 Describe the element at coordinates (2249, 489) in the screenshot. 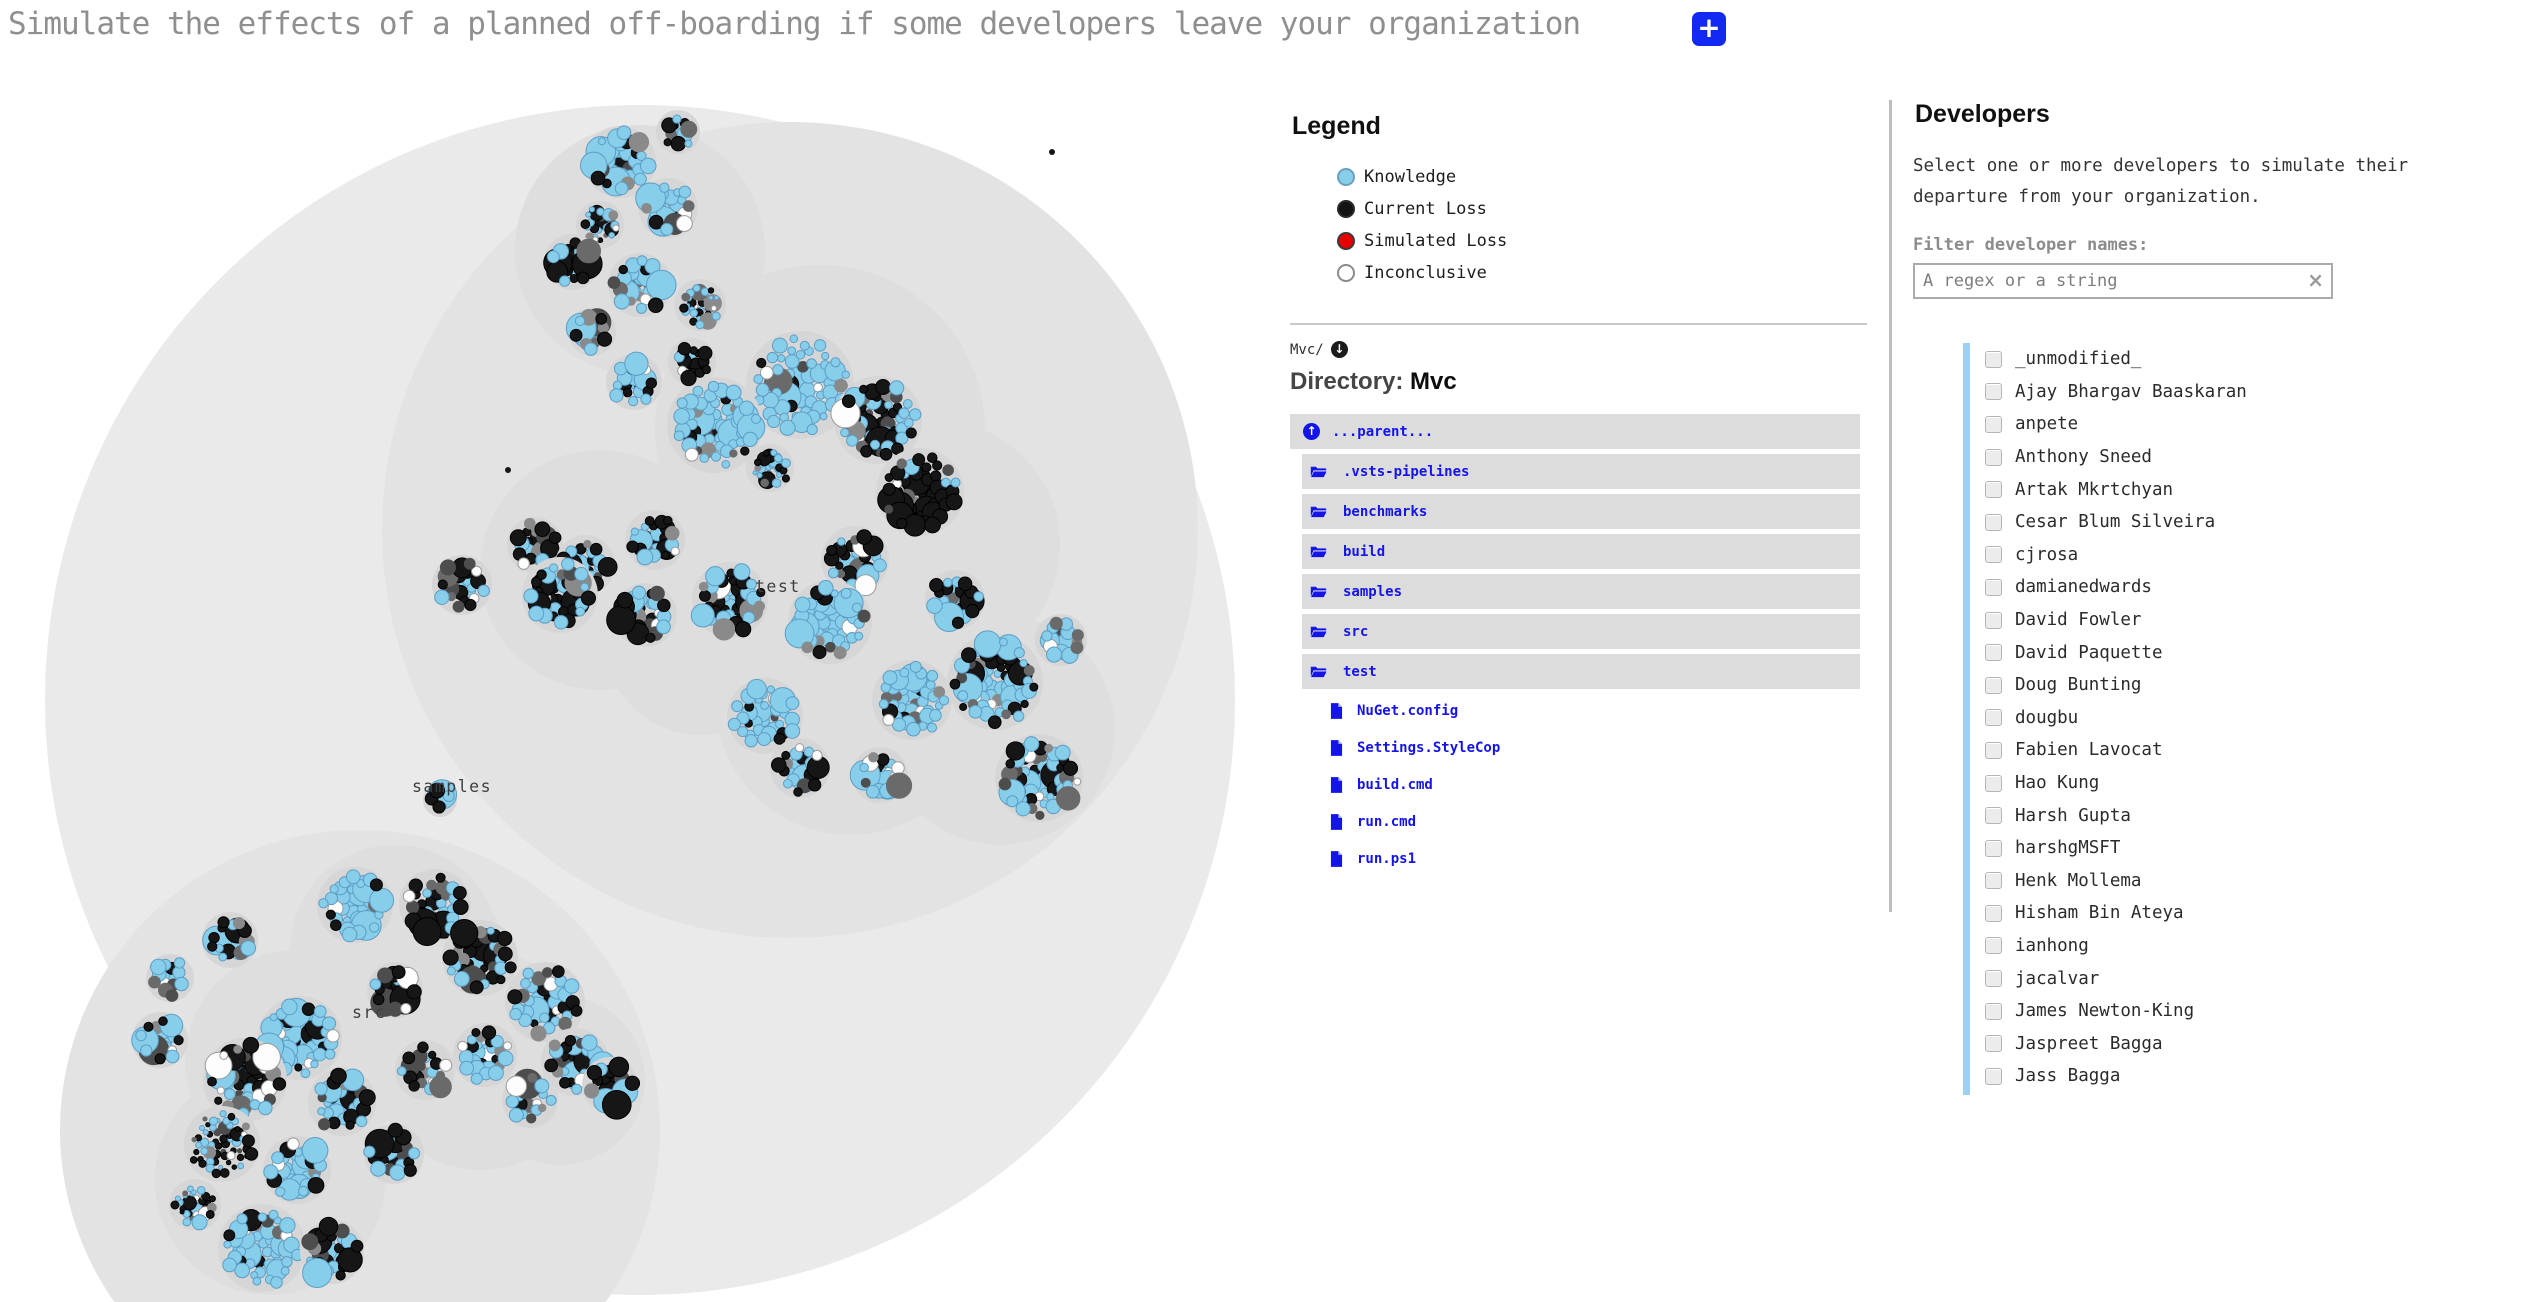

I see `developer-row: Artak Mkrtchyan` at that location.